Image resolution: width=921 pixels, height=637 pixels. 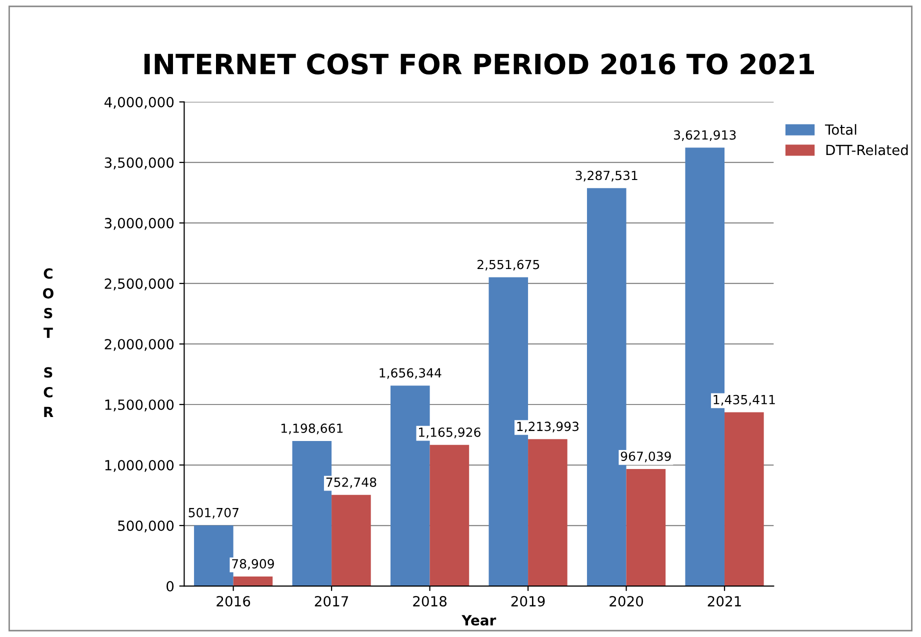 I want to click on y-tick-label: 0, so click(x=170, y=586).